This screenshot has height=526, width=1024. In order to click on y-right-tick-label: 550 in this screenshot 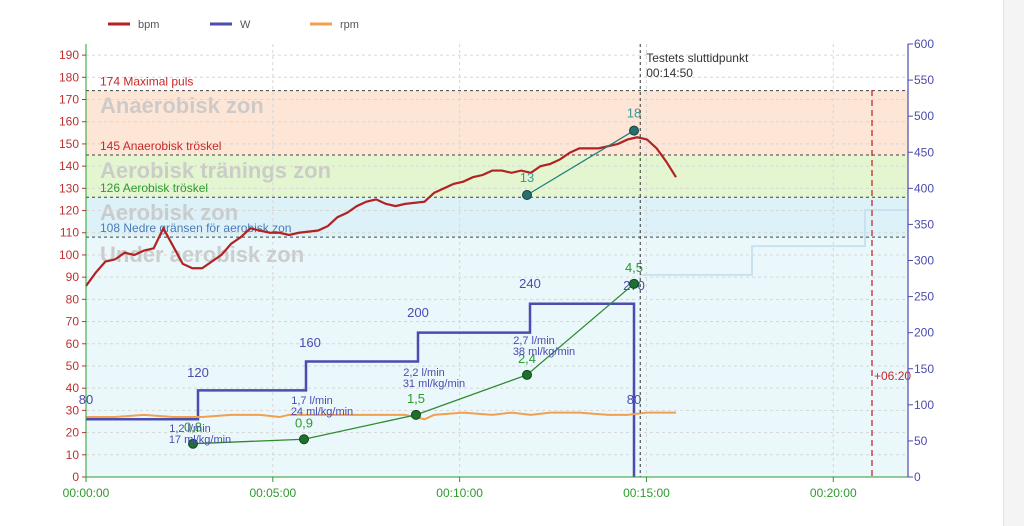, I will do `click(924, 80)`.